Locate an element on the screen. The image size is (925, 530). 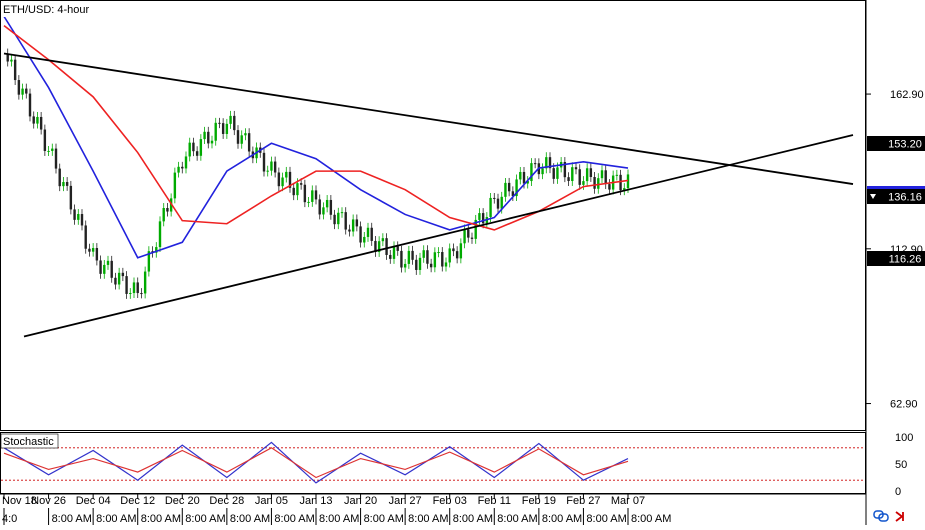
price-level-top: 153.20 is located at coordinates (896, 143).